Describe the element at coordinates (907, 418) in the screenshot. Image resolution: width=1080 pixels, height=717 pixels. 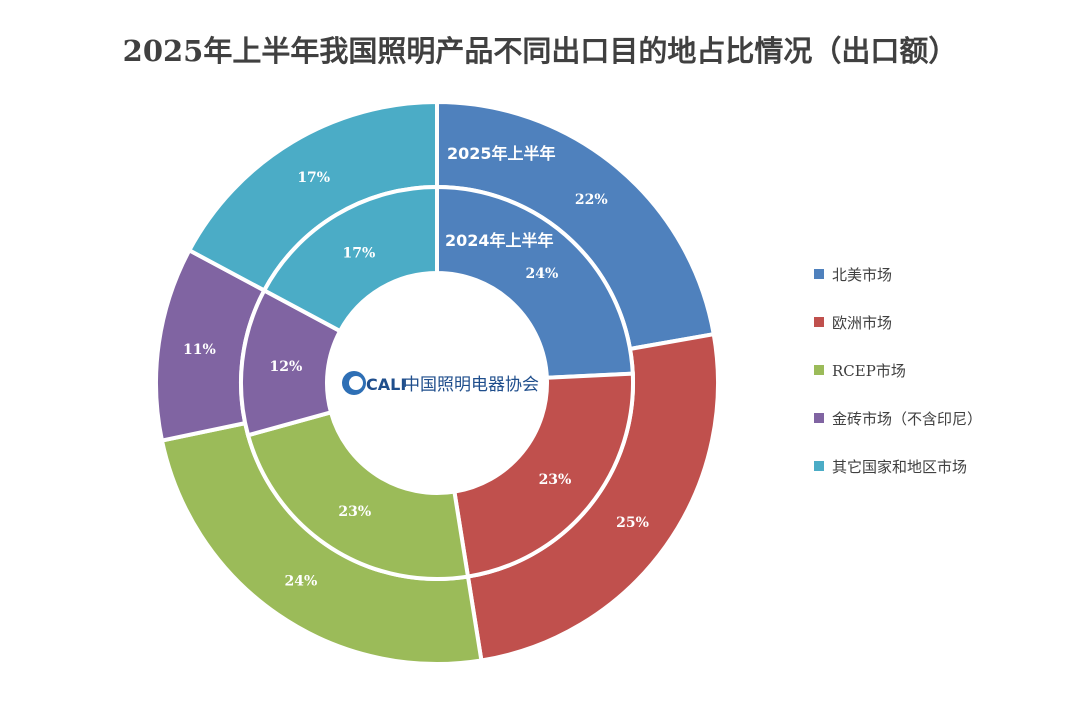
I see `legend-label: 金砖市场（不含印尼）` at that location.